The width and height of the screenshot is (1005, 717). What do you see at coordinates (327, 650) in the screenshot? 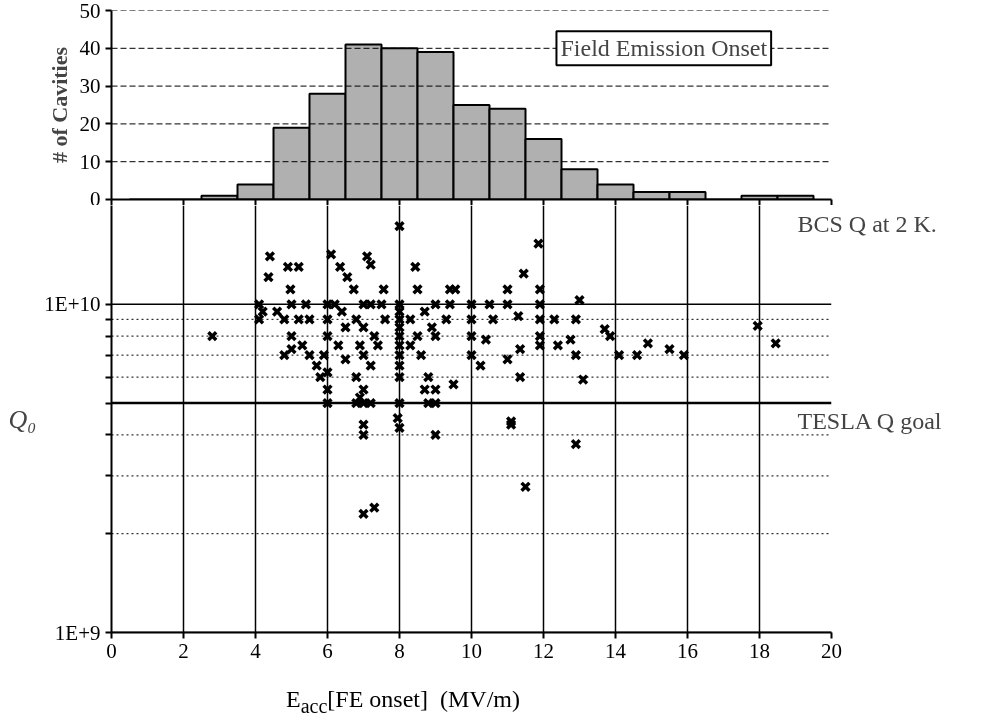
I see `x-tick-label: 6` at bounding box center [327, 650].